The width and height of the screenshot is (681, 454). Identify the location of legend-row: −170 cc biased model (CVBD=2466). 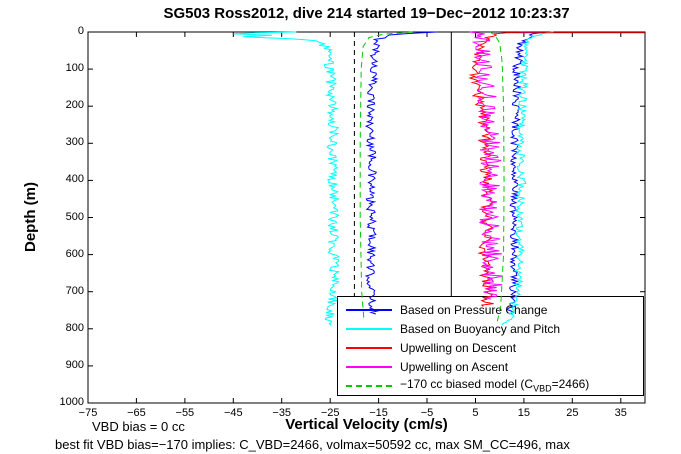
(490, 385).